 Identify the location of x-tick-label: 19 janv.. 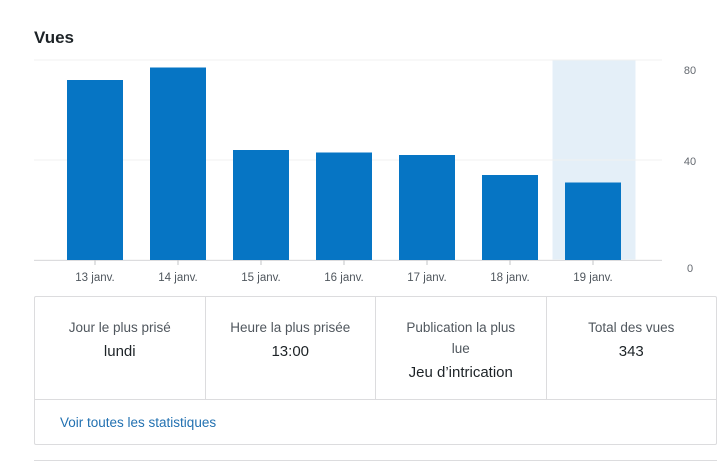
(592, 278).